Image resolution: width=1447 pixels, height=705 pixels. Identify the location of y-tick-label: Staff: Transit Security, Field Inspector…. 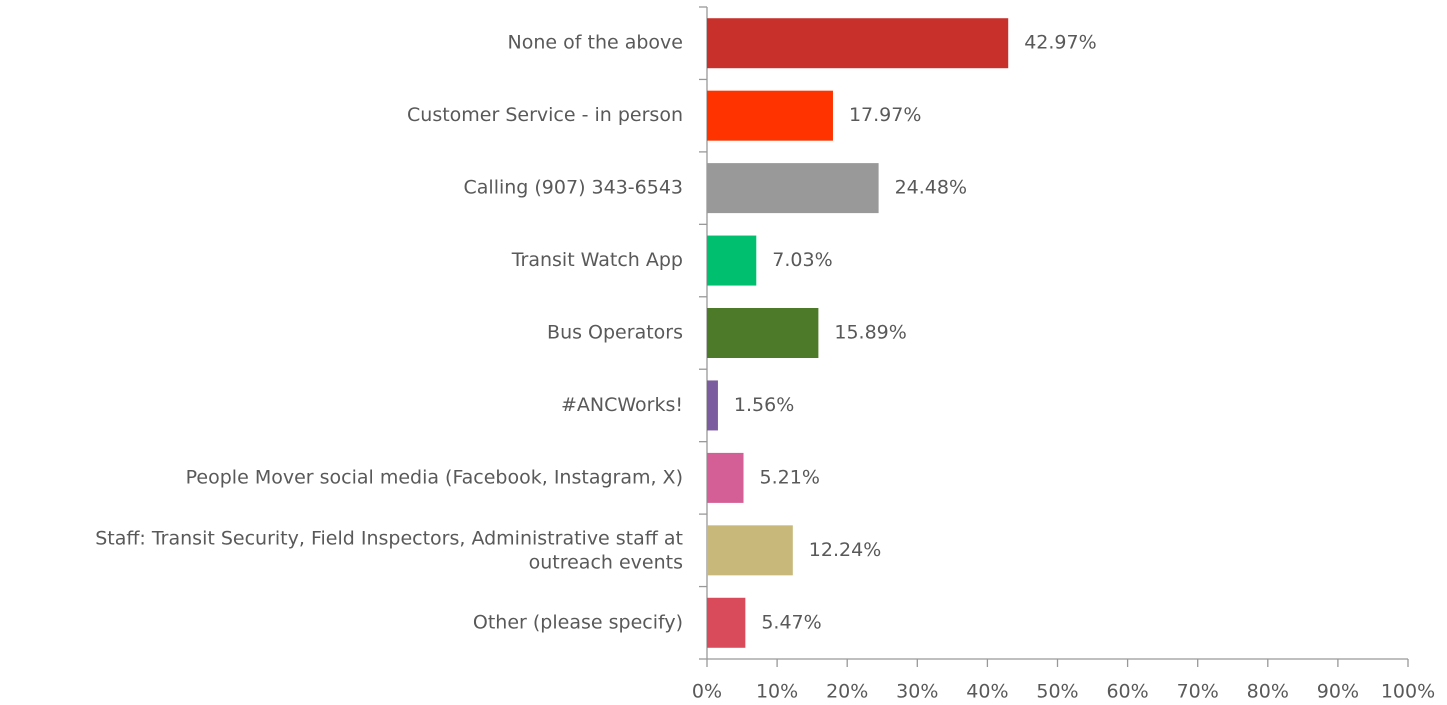
(389, 550).